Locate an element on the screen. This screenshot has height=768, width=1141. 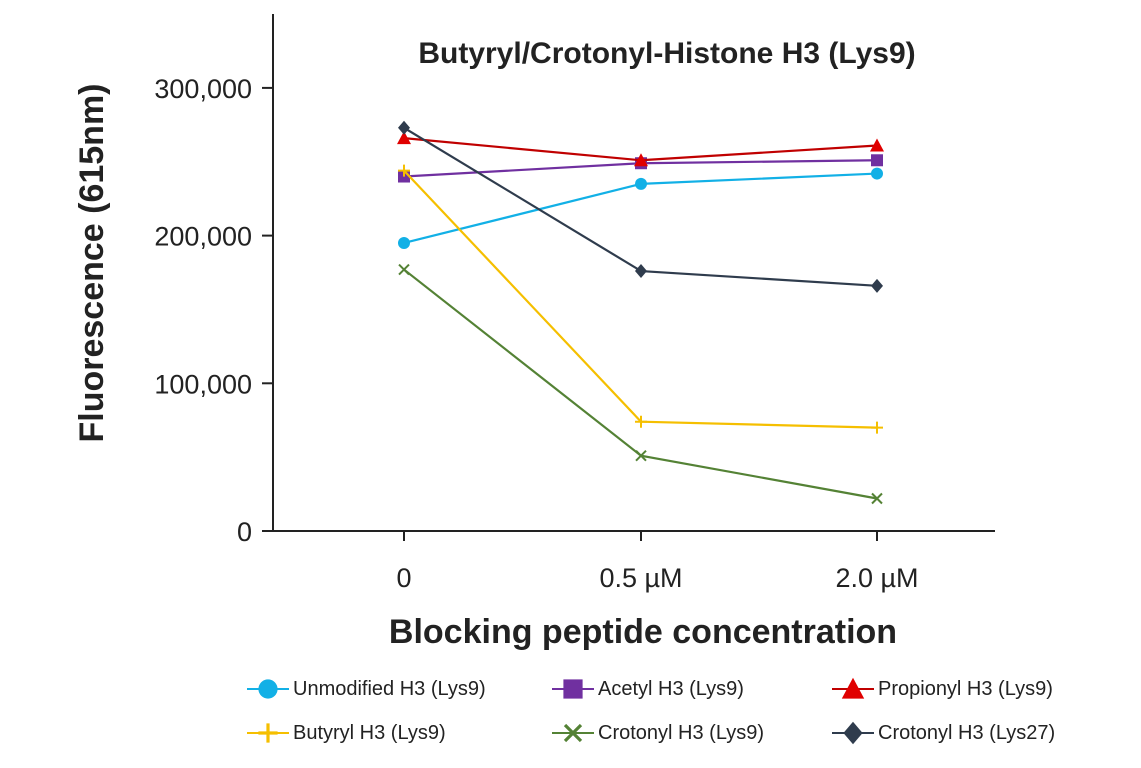
series-crotonyl-h3-lys9- is located at coordinates (640, 384).